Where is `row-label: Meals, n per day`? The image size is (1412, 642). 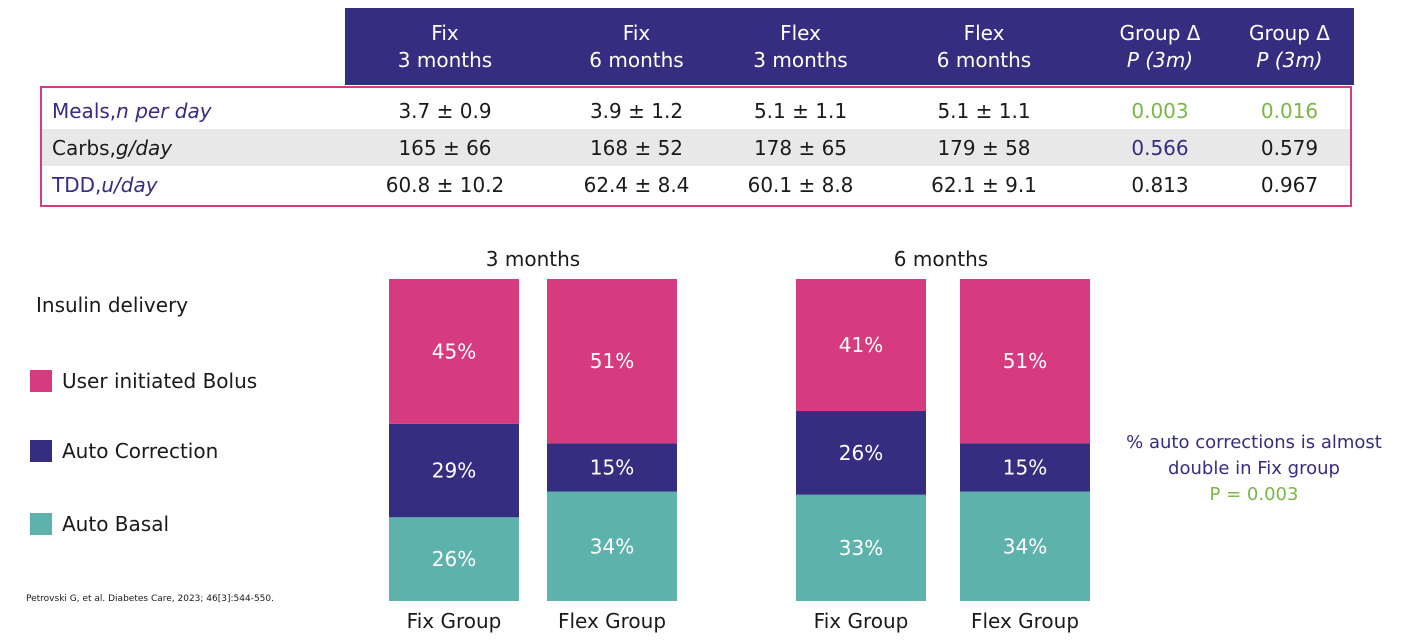
row-label: Meals, n per day is located at coordinates (132, 110).